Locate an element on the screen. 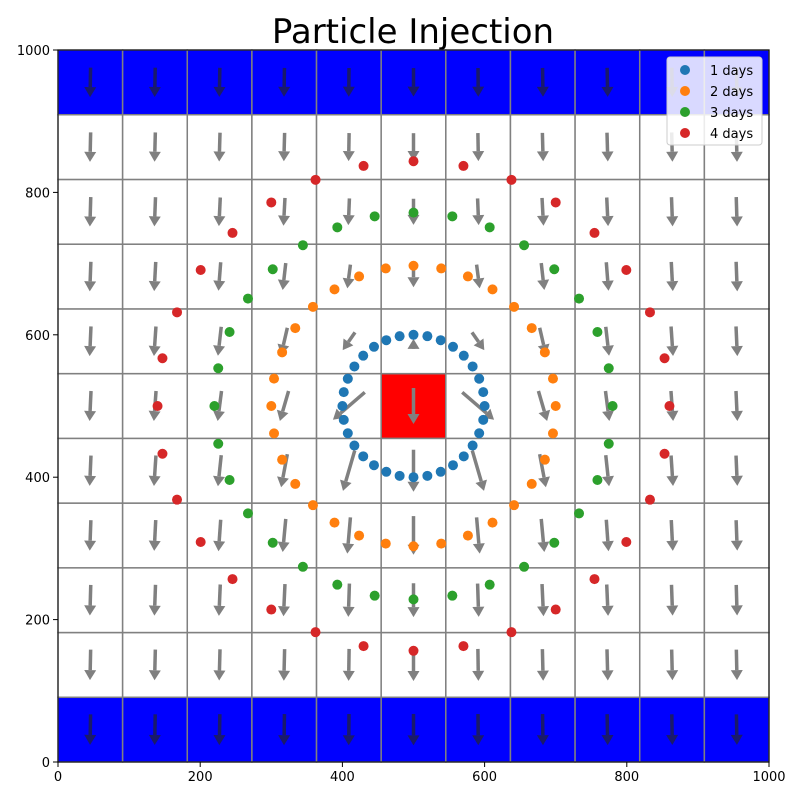  y-tick-label: 0 is located at coordinates (46, 763).